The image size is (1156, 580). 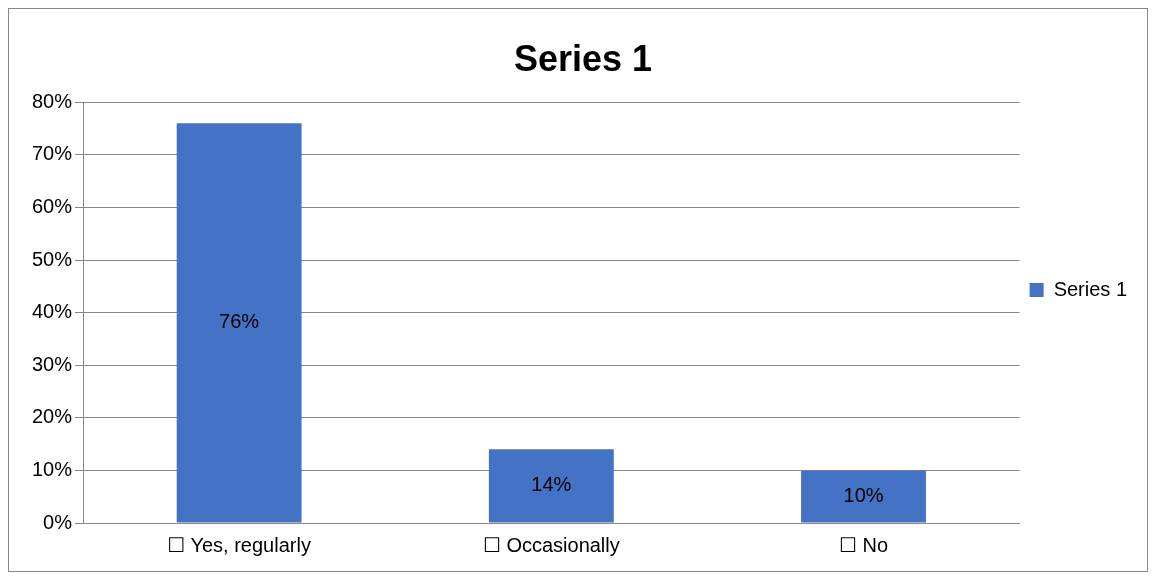 What do you see at coordinates (58, 521) in the screenshot?
I see `y-tick-label: 0%` at bounding box center [58, 521].